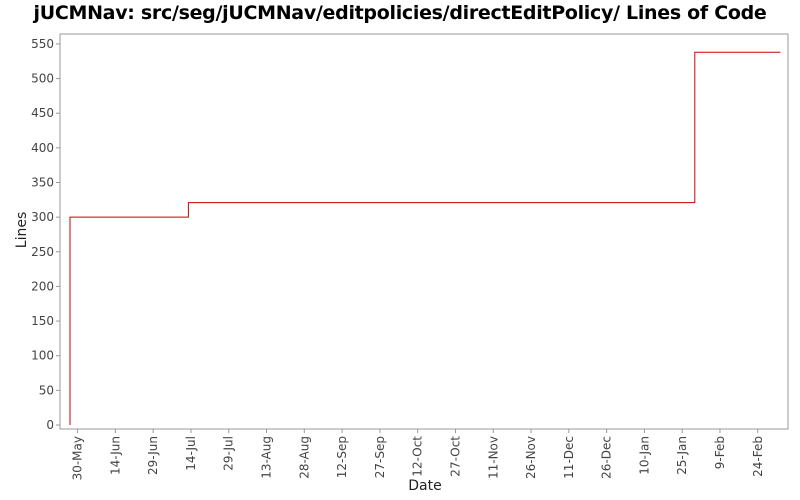 Image resolution: width=800 pixels, height=500 pixels. What do you see at coordinates (569, 457) in the screenshot?
I see `x-tick-label: 11-Dec` at bounding box center [569, 457].